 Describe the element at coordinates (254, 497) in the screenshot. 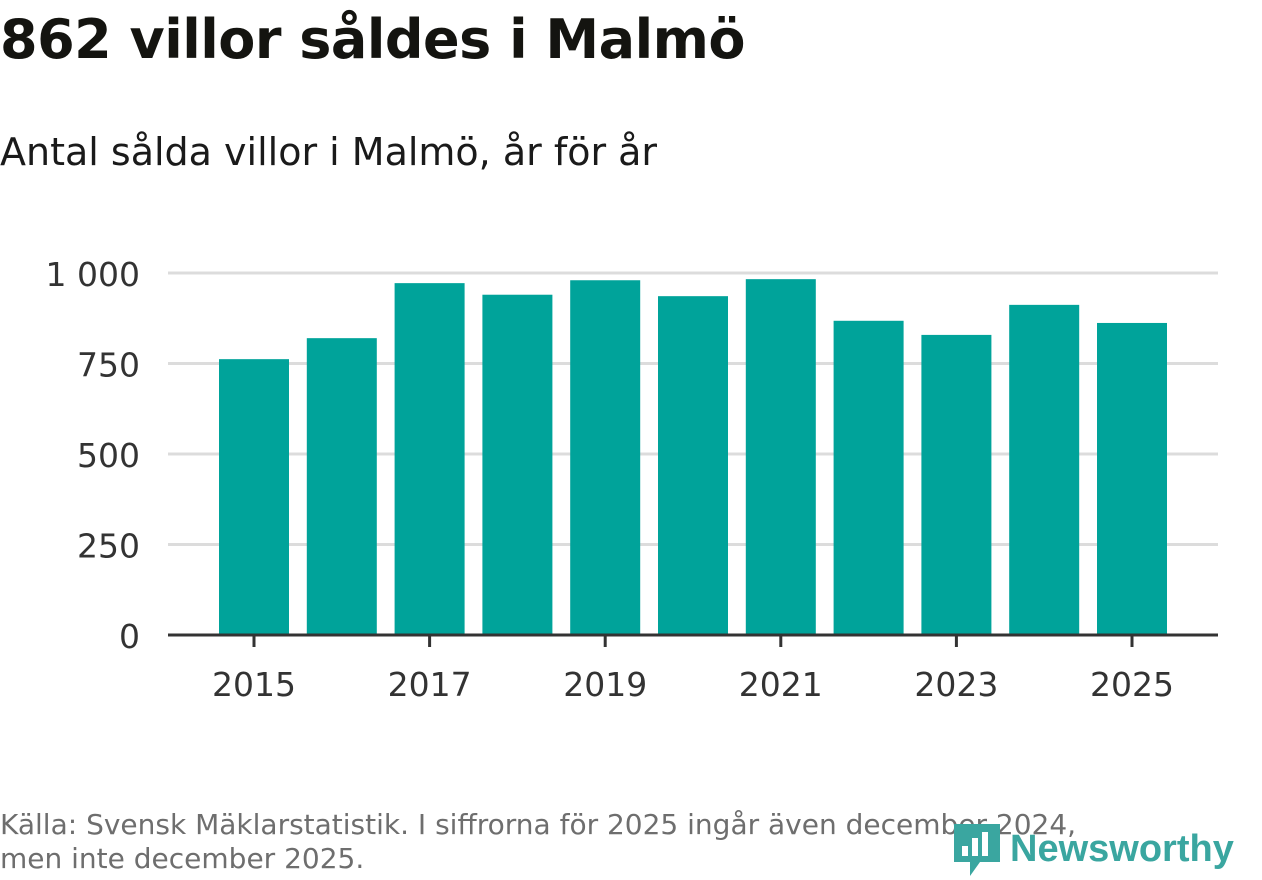

I see `bar-2015` at that location.